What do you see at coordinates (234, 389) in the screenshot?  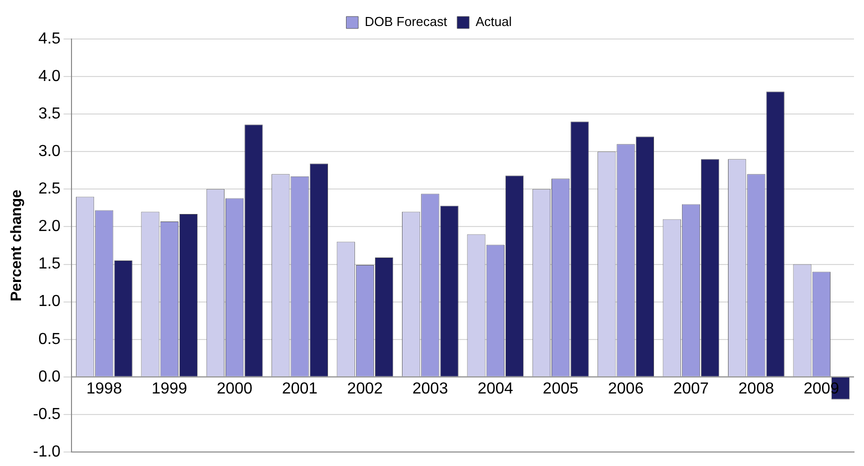 I see `x-tick-label: 2000` at bounding box center [234, 389].